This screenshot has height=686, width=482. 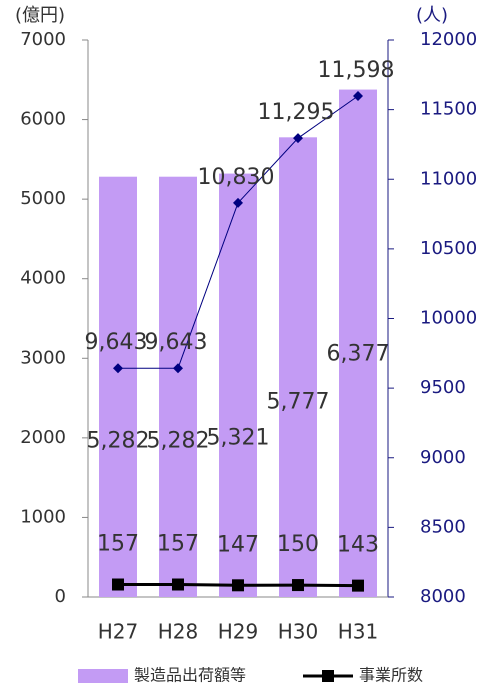 What do you see at coordinates (238, 438) in the screenshot?
I see `data-label: 5,321` at bounding box center [238, 438].